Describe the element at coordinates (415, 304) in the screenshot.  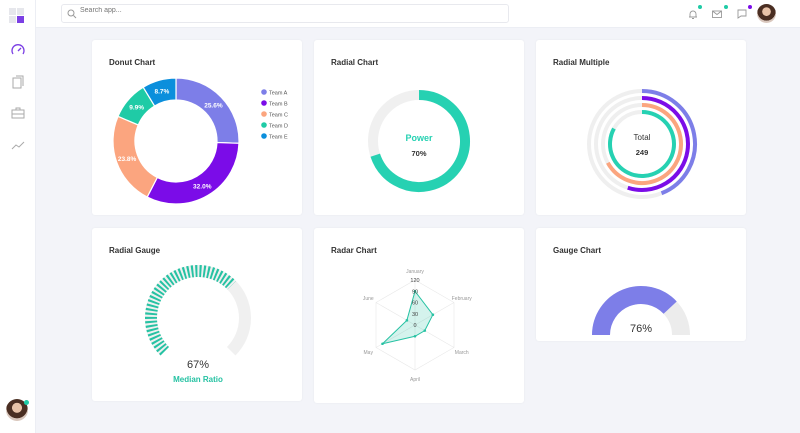
I see `radar-tick-label: 60` at that location.